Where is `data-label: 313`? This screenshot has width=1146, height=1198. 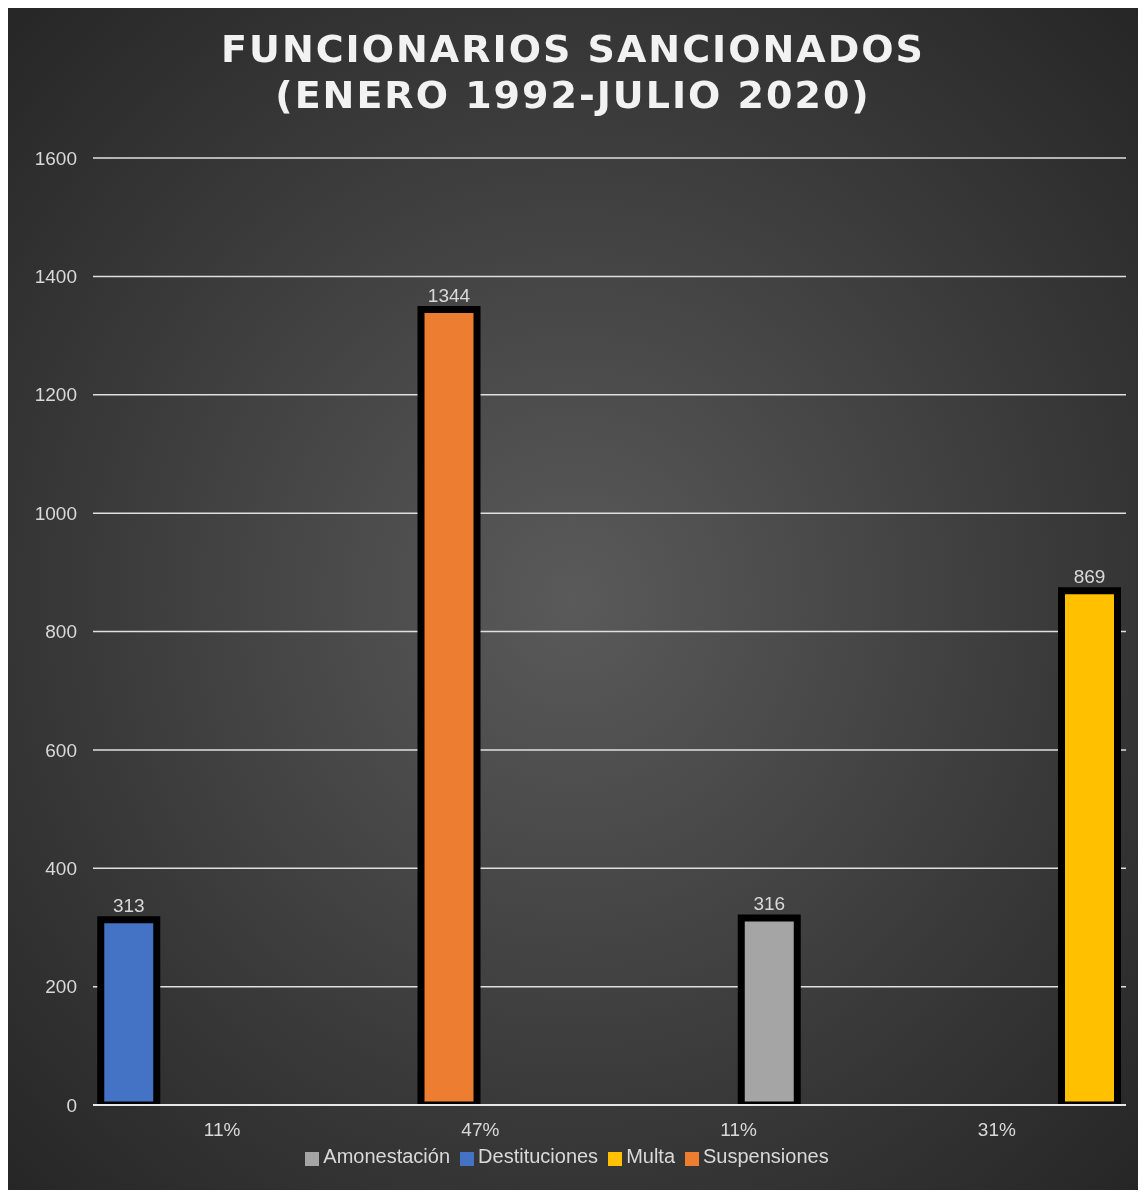
data-label: 313 is located at coordinates (128, 905).